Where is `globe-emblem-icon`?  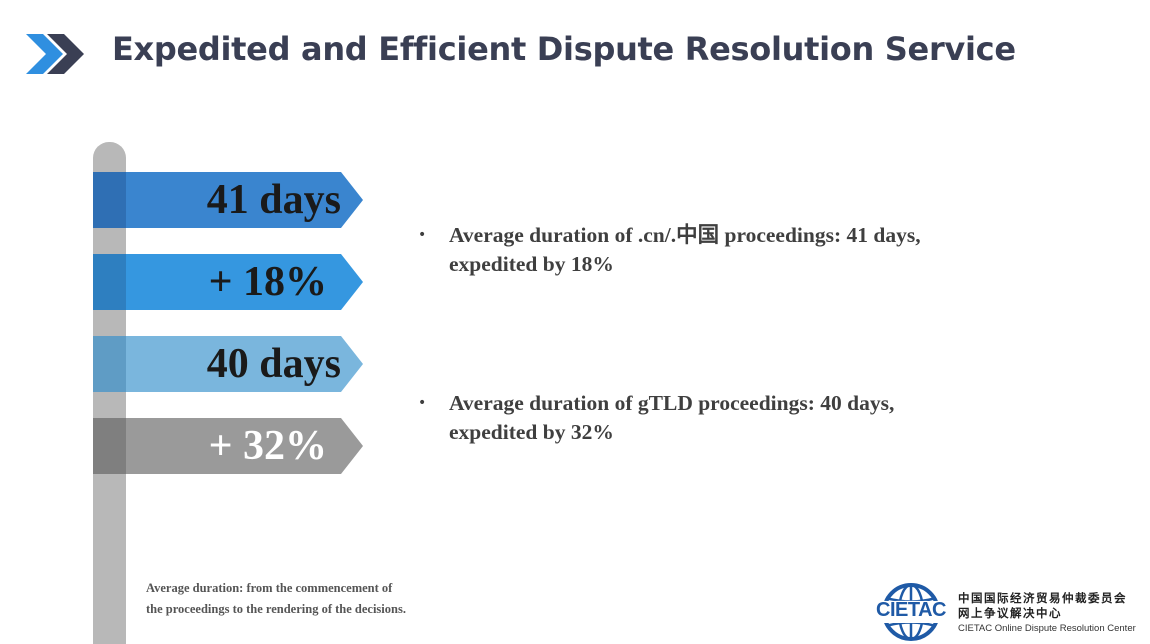
globe-emblem-icon is located at coordinates (911, 612).